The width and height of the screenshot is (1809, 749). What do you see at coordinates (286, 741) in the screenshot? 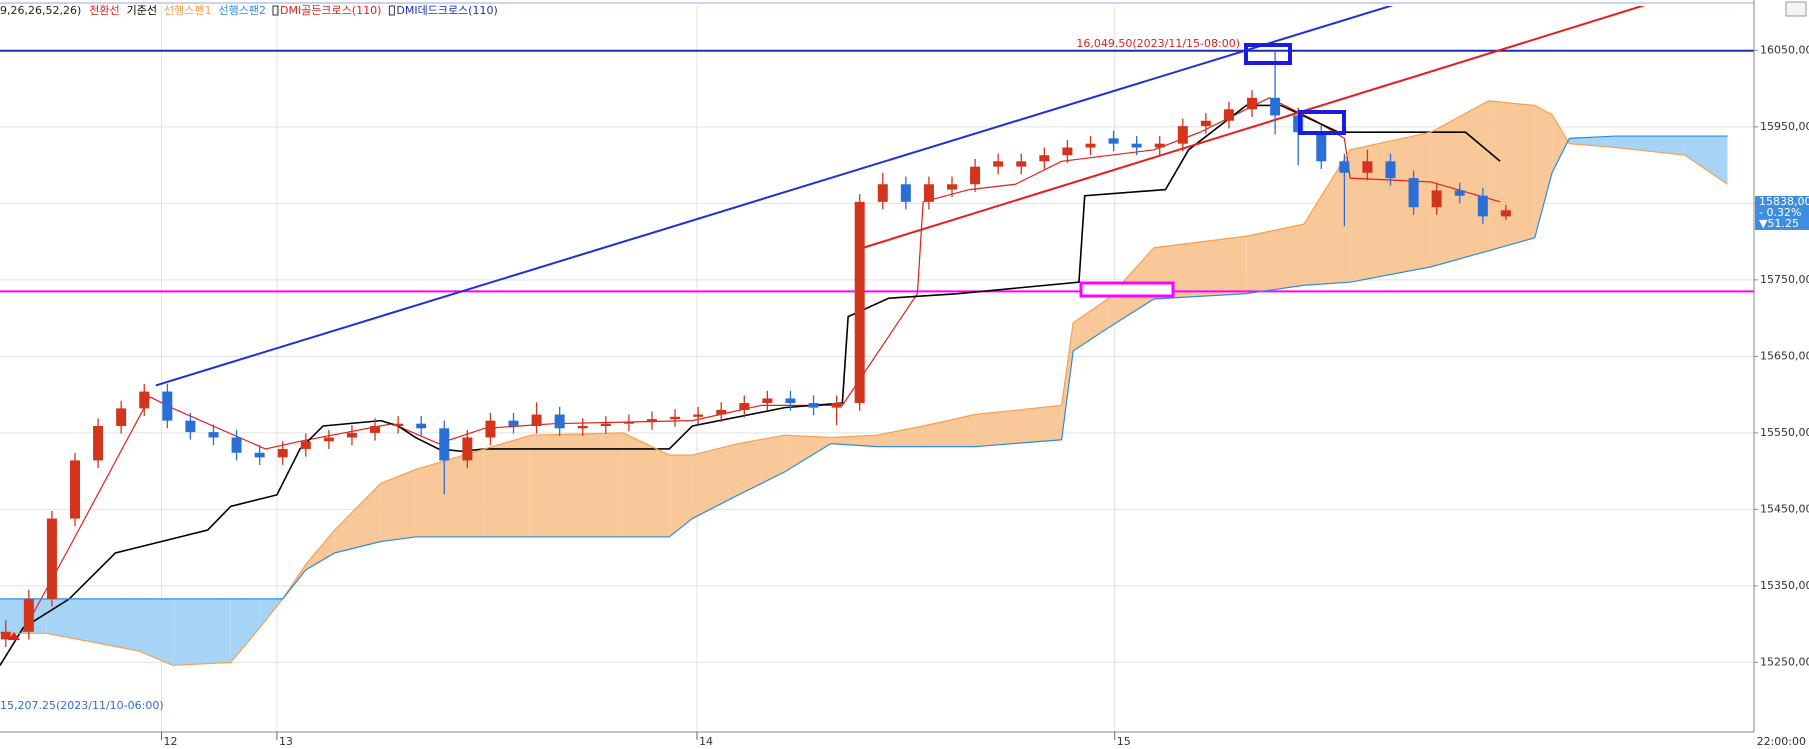
I see `x-tick-label: 13` at bounding box center [286, 741].